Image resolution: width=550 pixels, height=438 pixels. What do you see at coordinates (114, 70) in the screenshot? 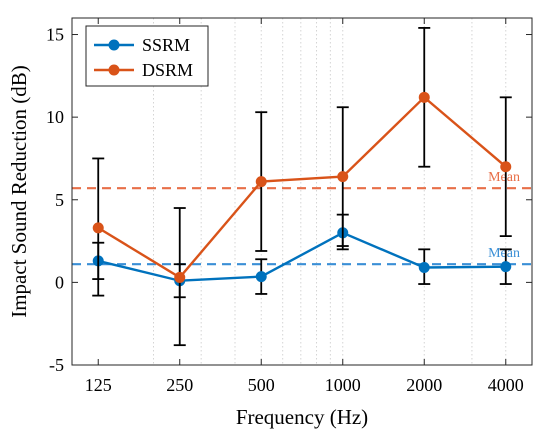
I see `legend-marker-dsrm` at bounding box center [114, 70].